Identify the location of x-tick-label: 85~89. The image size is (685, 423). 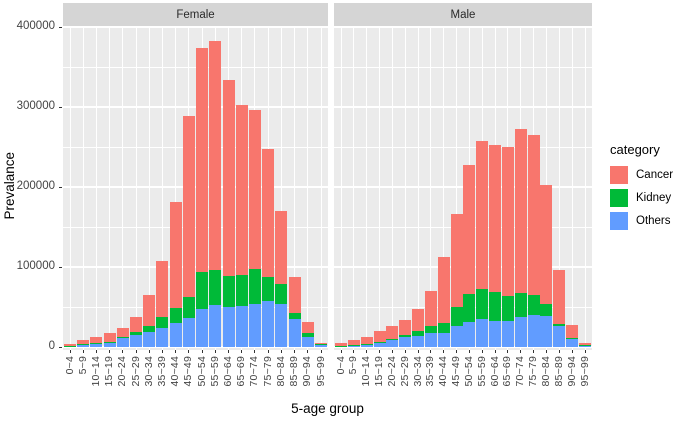
(294, 371).